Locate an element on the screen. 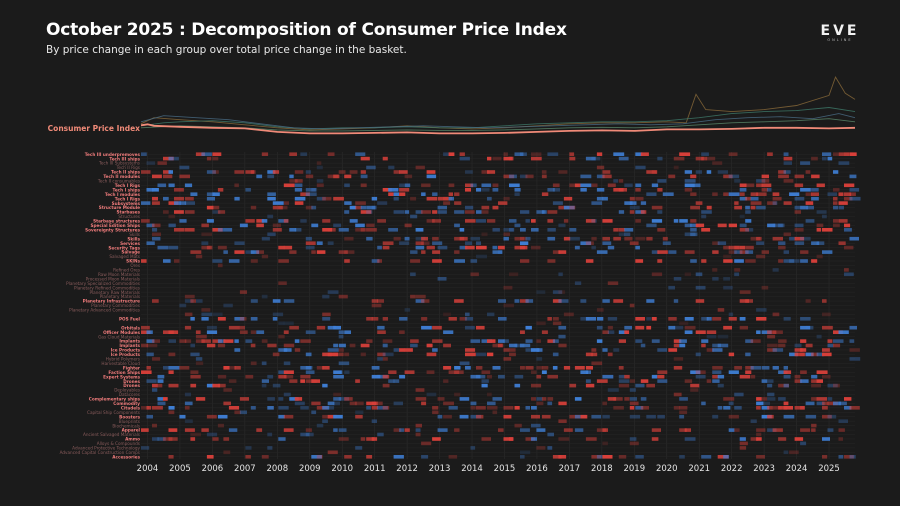 The height and width of the screenshot is (506, 900). group-label: Structures is located at coordinates (129, 216).